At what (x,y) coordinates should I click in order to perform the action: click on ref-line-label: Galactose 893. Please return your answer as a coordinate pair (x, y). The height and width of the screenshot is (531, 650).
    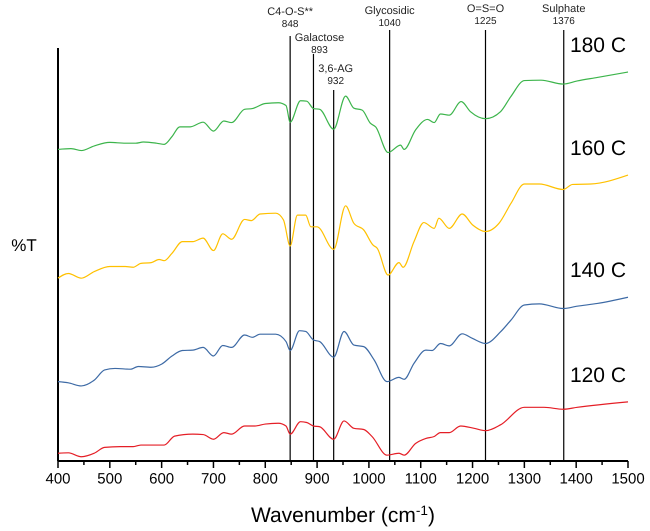
    Looking at the image, I should click on (319, 44).